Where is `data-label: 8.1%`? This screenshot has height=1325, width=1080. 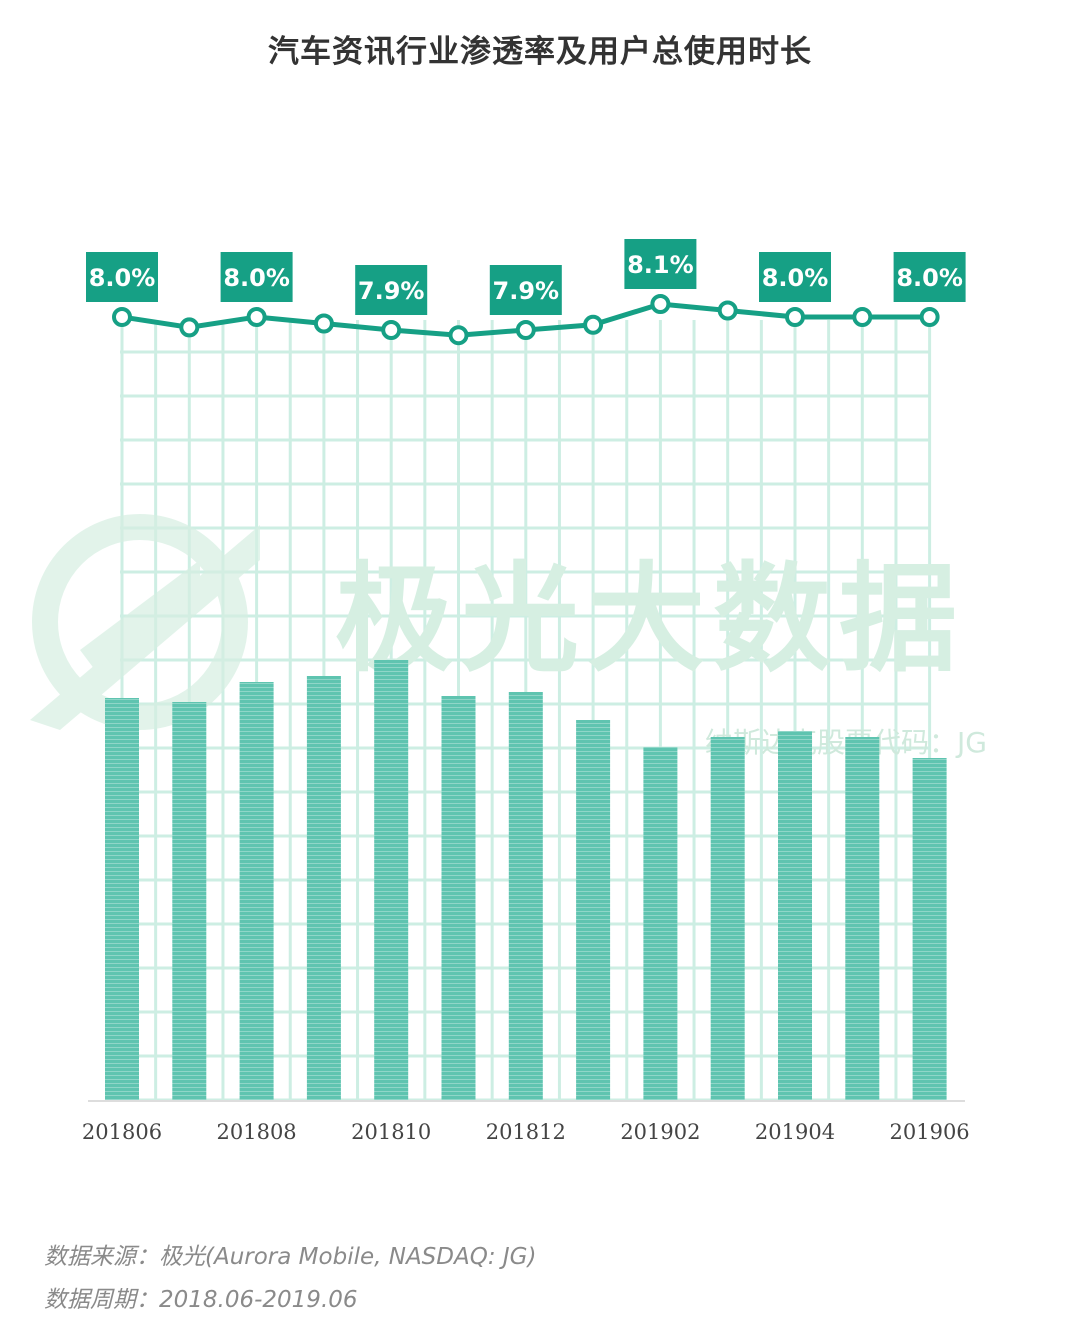
data-label: 8.1% is located at coordinates (660, 265).